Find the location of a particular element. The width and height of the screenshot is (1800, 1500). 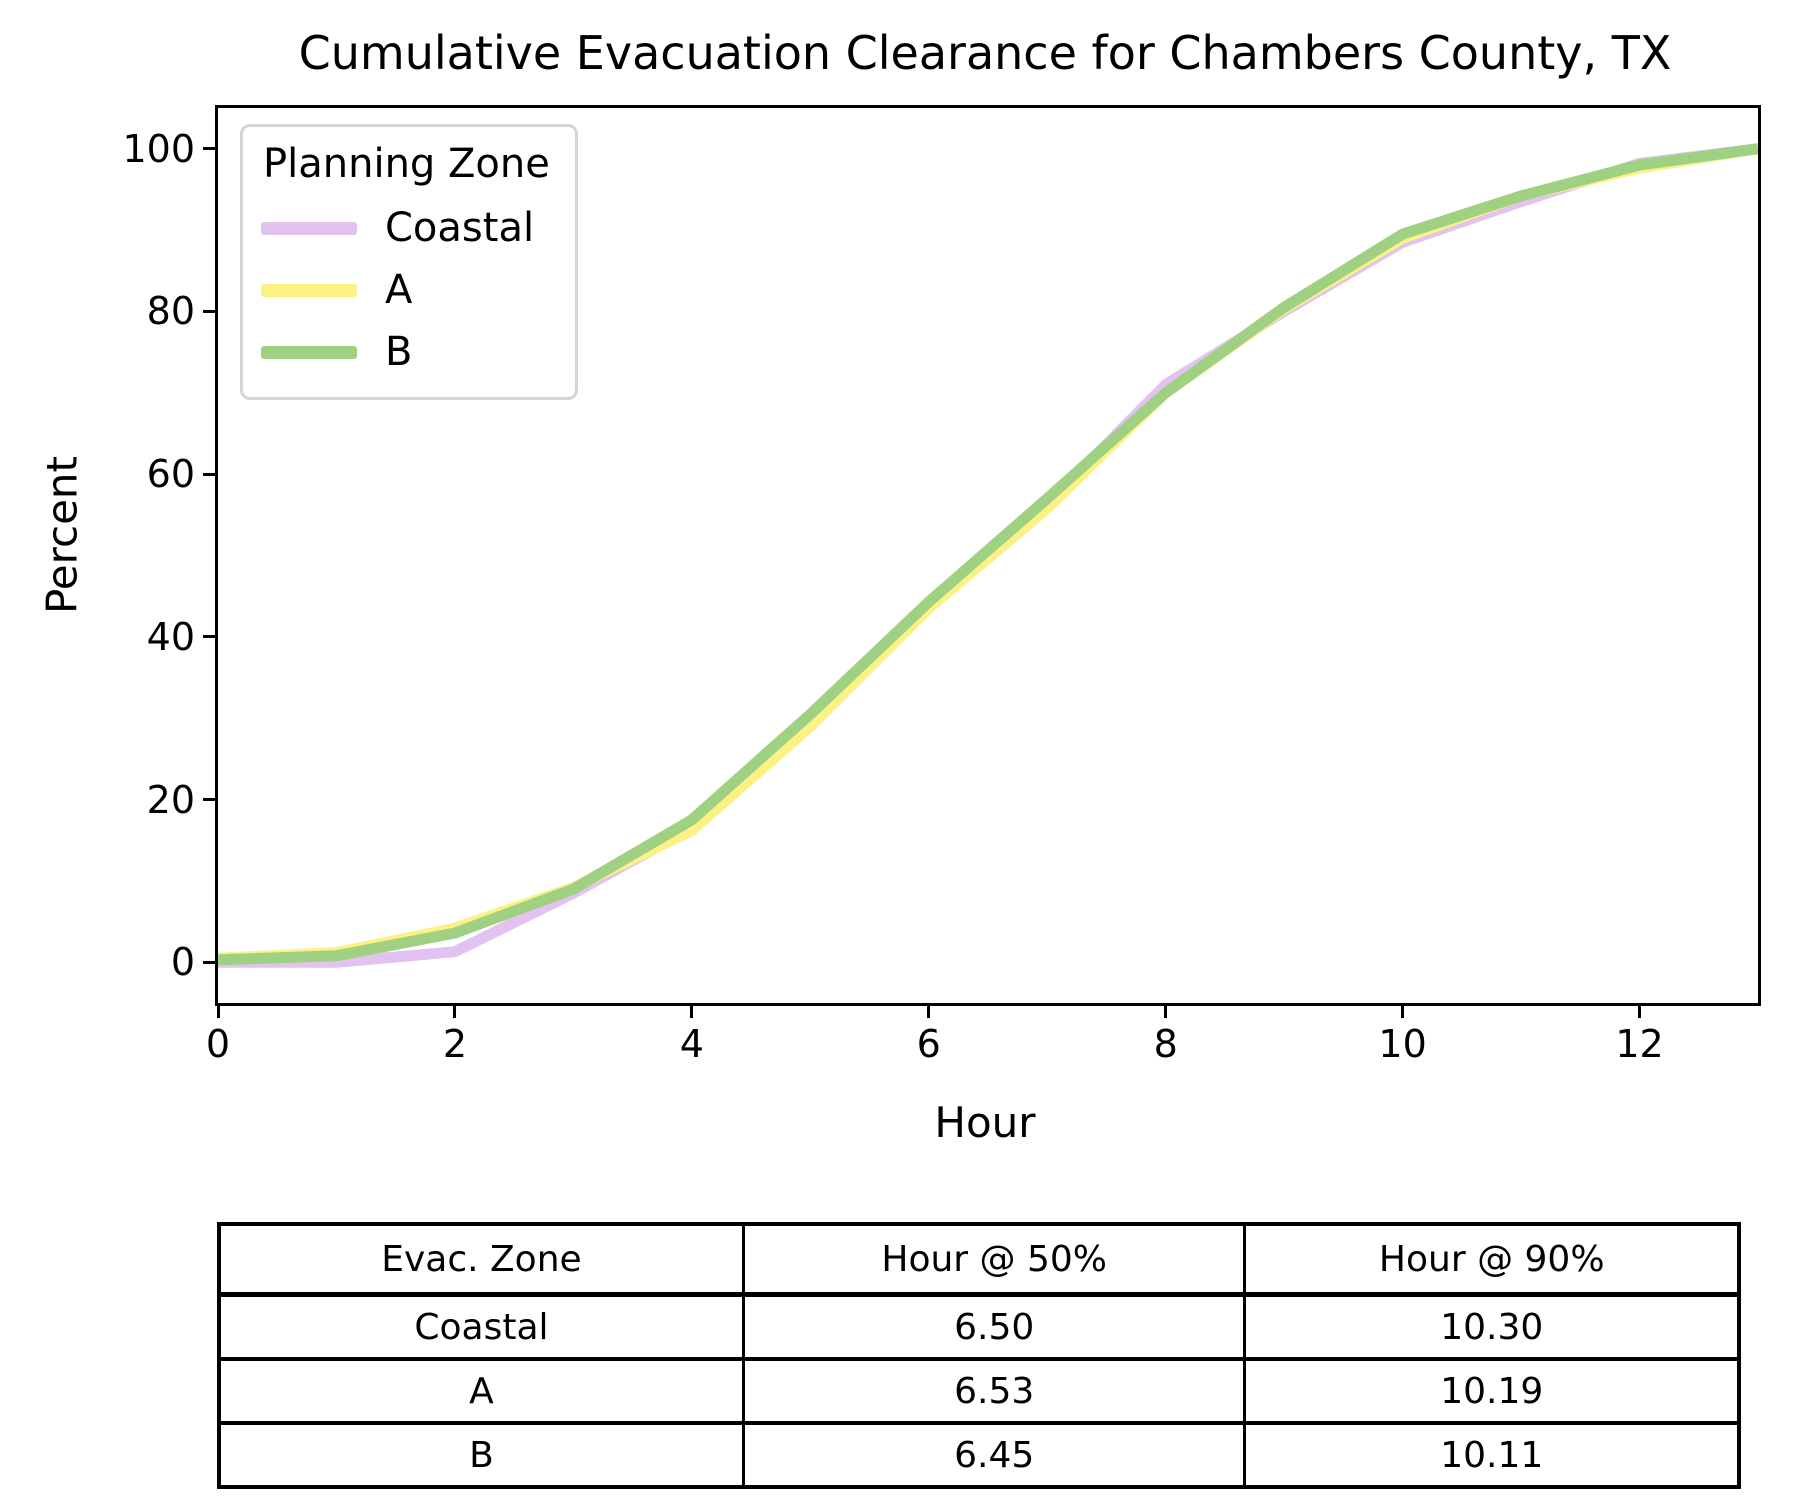

legend-entry: Coastal is located at coordinates (411, 228).